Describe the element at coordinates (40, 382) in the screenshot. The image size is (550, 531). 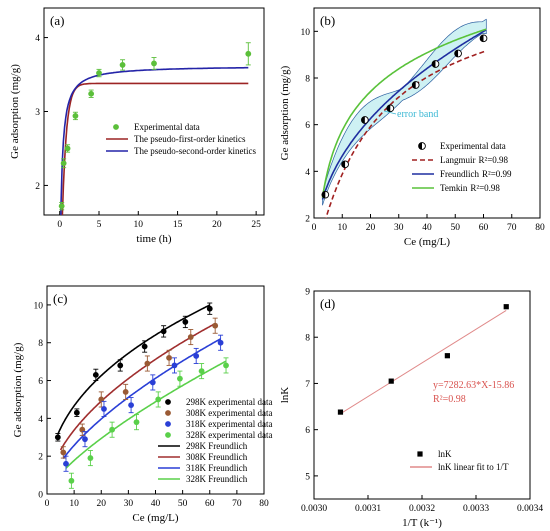
I see `y-tick-label-c: 6` at that location.